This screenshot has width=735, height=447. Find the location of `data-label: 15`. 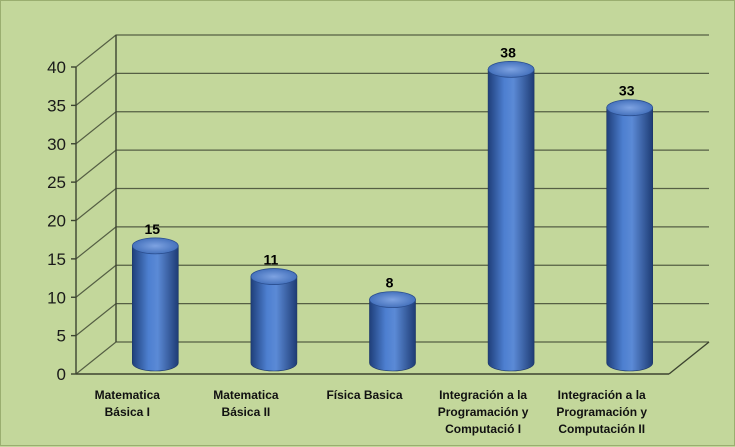

data-label: 15 is located at coordinates (153, 229).